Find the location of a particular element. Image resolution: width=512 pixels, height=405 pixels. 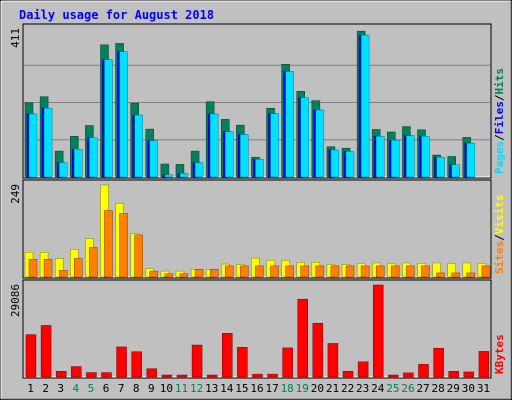

x-tick-label: 21 is located at coordinates (332, 388).